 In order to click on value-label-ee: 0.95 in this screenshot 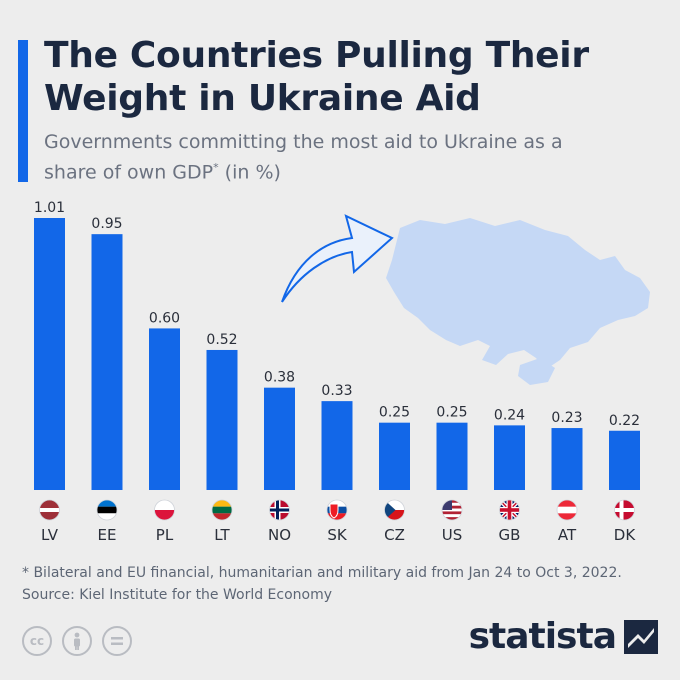, I will do `click(106, 224)`.